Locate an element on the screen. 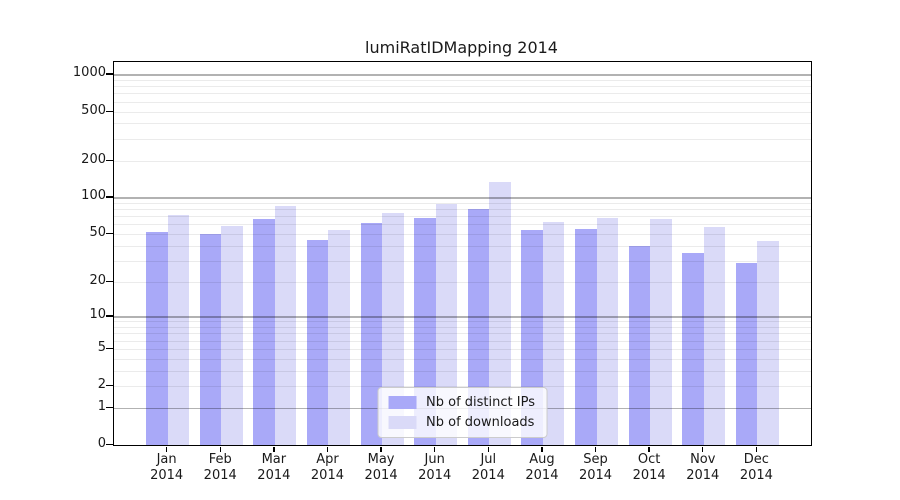  x-tick-label-jun: Jun 2014 is located at coordinates (435, 467).